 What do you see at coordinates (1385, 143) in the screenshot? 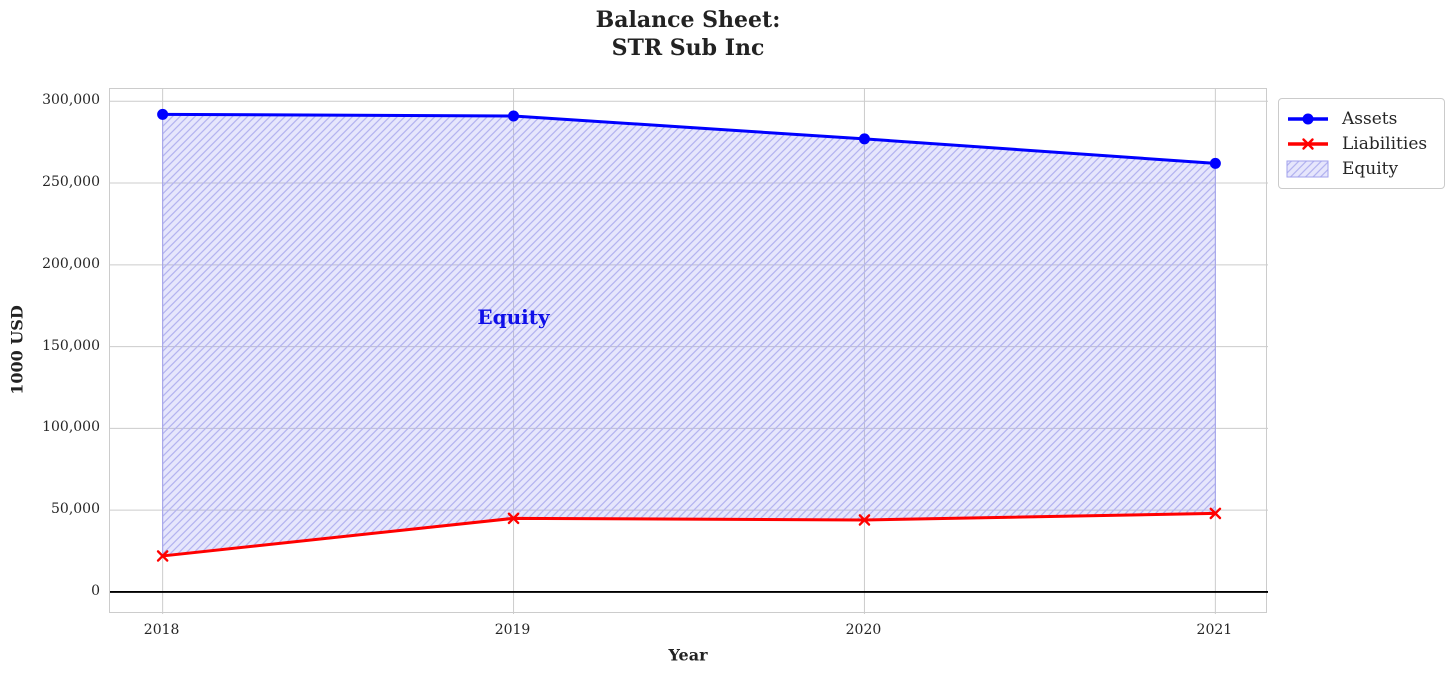
I see `legend-item-label: Liabilities` at bounding box center [1385, 143].